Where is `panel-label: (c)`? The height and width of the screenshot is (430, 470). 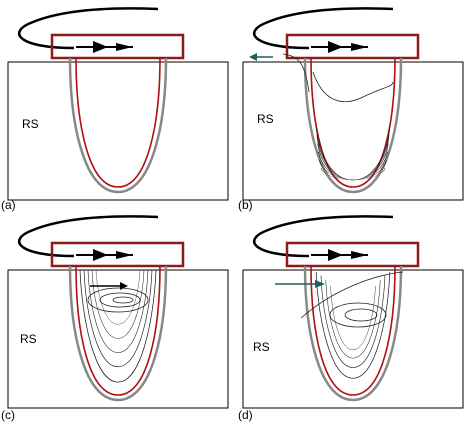 panel-label: (c) is located at coordinates (8, 415).